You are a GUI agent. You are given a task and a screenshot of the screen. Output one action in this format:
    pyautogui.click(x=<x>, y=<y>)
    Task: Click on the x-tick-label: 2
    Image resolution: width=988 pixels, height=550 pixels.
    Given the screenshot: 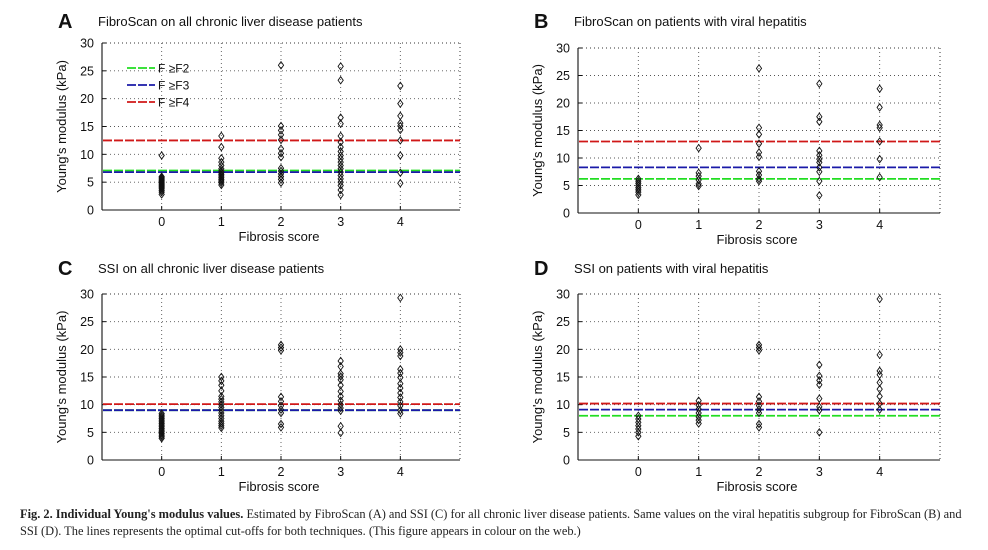 What is the action you would take?
    pyautogui.click(x=281, y=472)
    